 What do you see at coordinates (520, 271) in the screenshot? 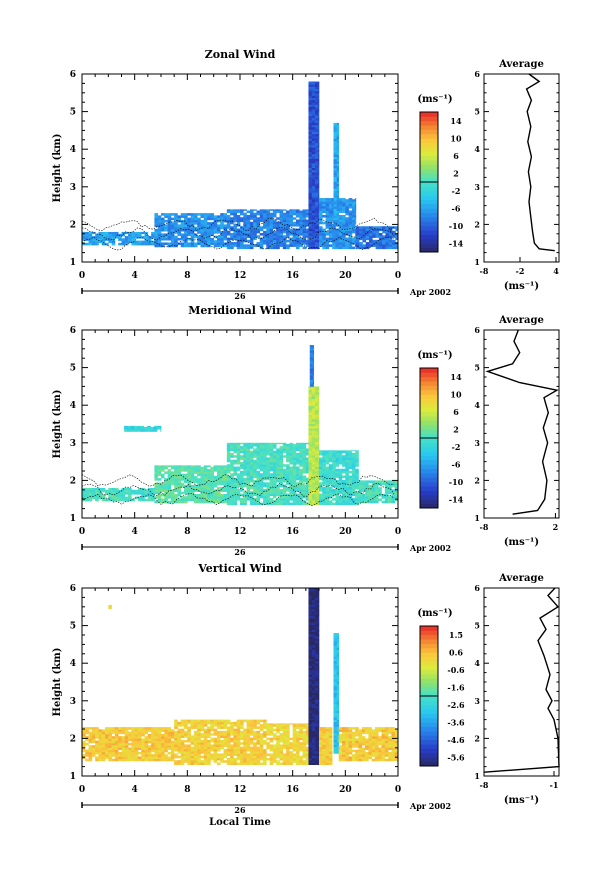
I see `average-x-tick-label: -2` at bounding box center [520, 271].